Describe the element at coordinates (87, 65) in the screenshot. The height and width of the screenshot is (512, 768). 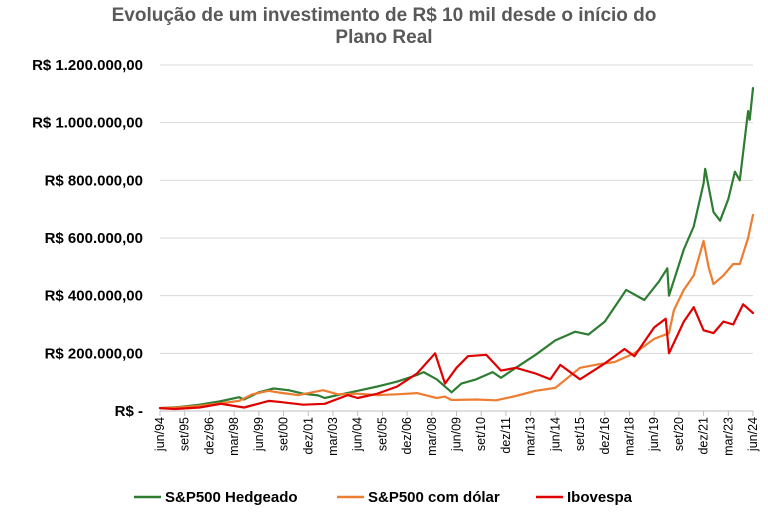
I see `y-tick-label: R$ 1.200.000,00` at that location.